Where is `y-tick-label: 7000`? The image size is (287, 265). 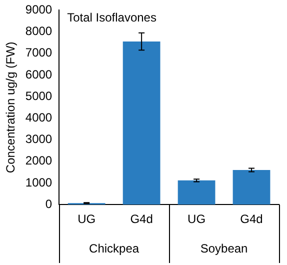
y-tick-label: 7000 is located at coordinates (38, 53).